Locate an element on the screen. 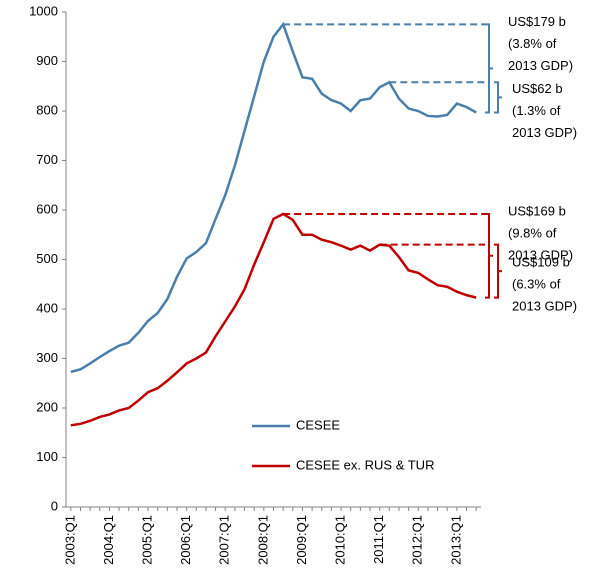 This screenshot has height=578, width=595. x-tick-label: 2007:Q1 is located at coordinates (224, 540).